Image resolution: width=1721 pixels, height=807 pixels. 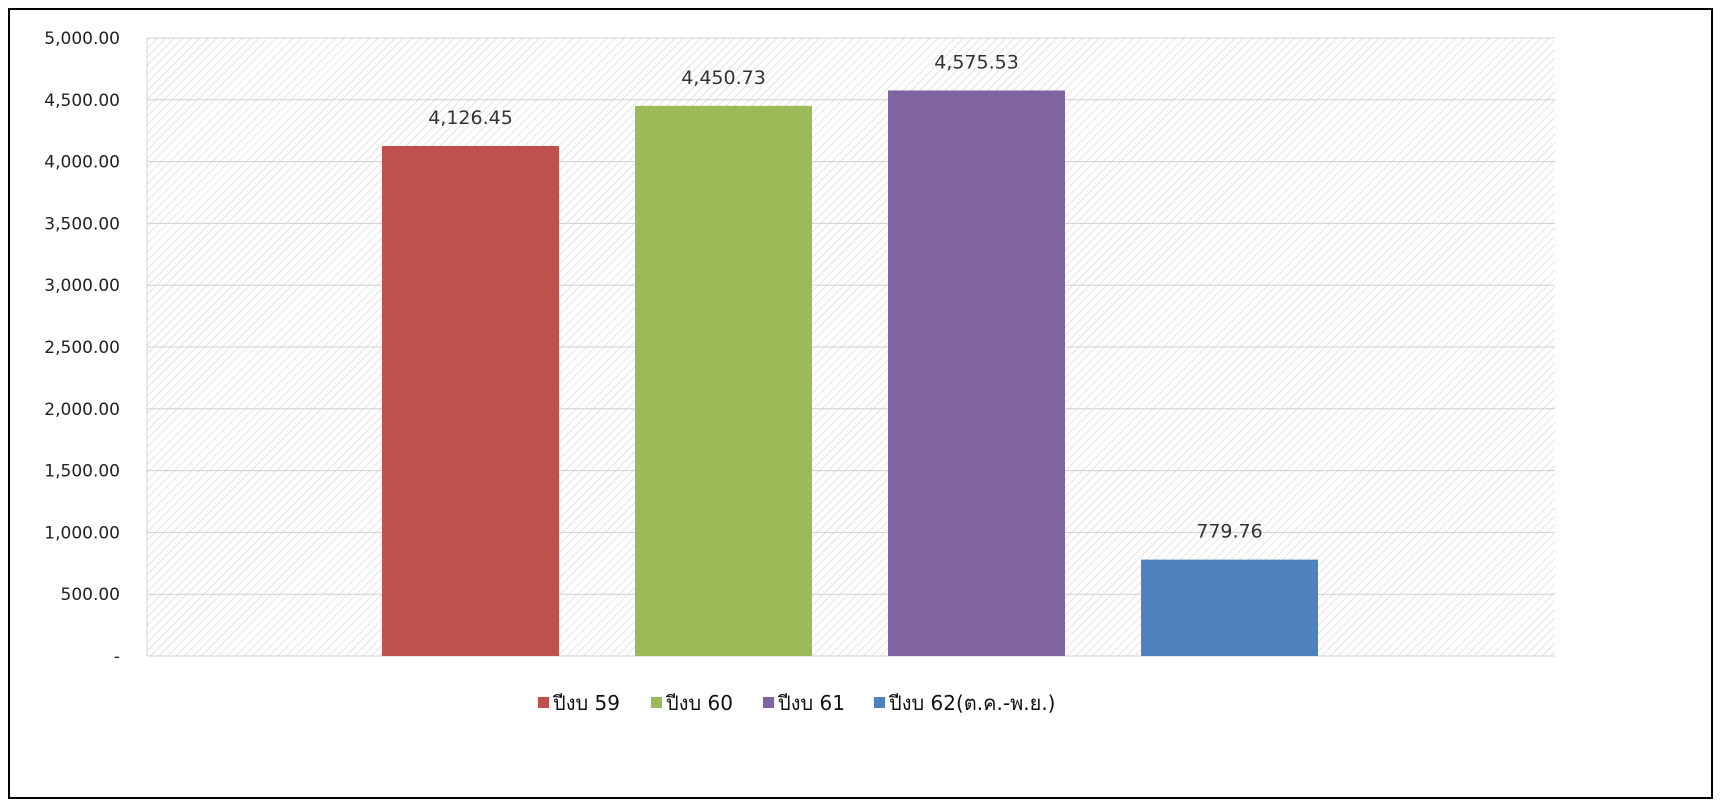 What do you see at coordinates (1229, 532) in the screenshot?
I see `data-label: 779.76` at bounding box center [1229, 532].